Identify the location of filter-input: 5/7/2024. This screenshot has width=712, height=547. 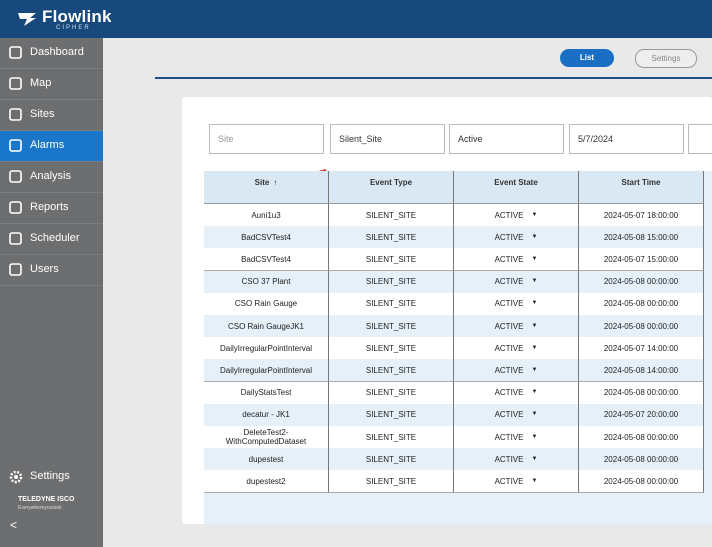
(626, 139).